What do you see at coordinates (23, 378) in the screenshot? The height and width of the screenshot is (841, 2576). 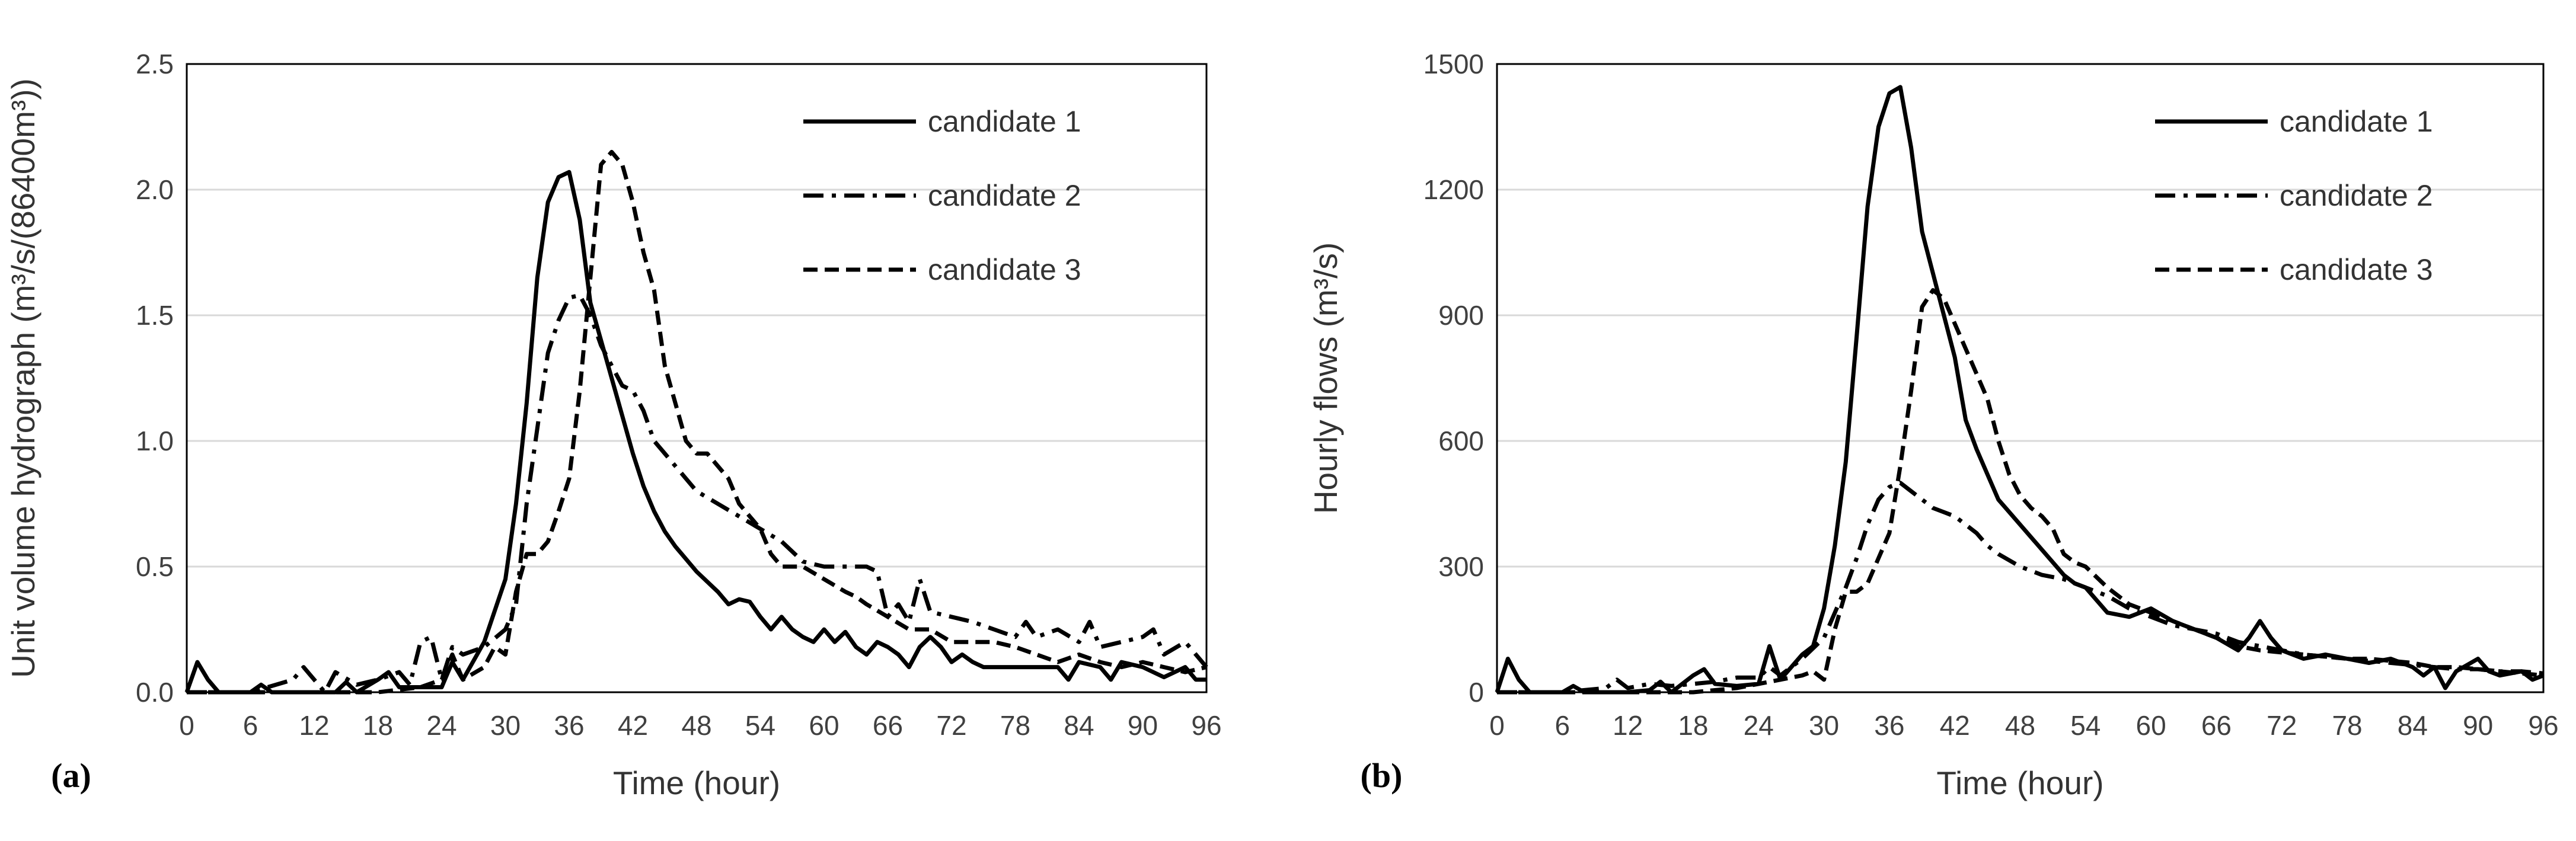 I see `y-axis-title: Unit volume hydrograph (m³/s/(86400m³))` at bounding box center [23, 378].